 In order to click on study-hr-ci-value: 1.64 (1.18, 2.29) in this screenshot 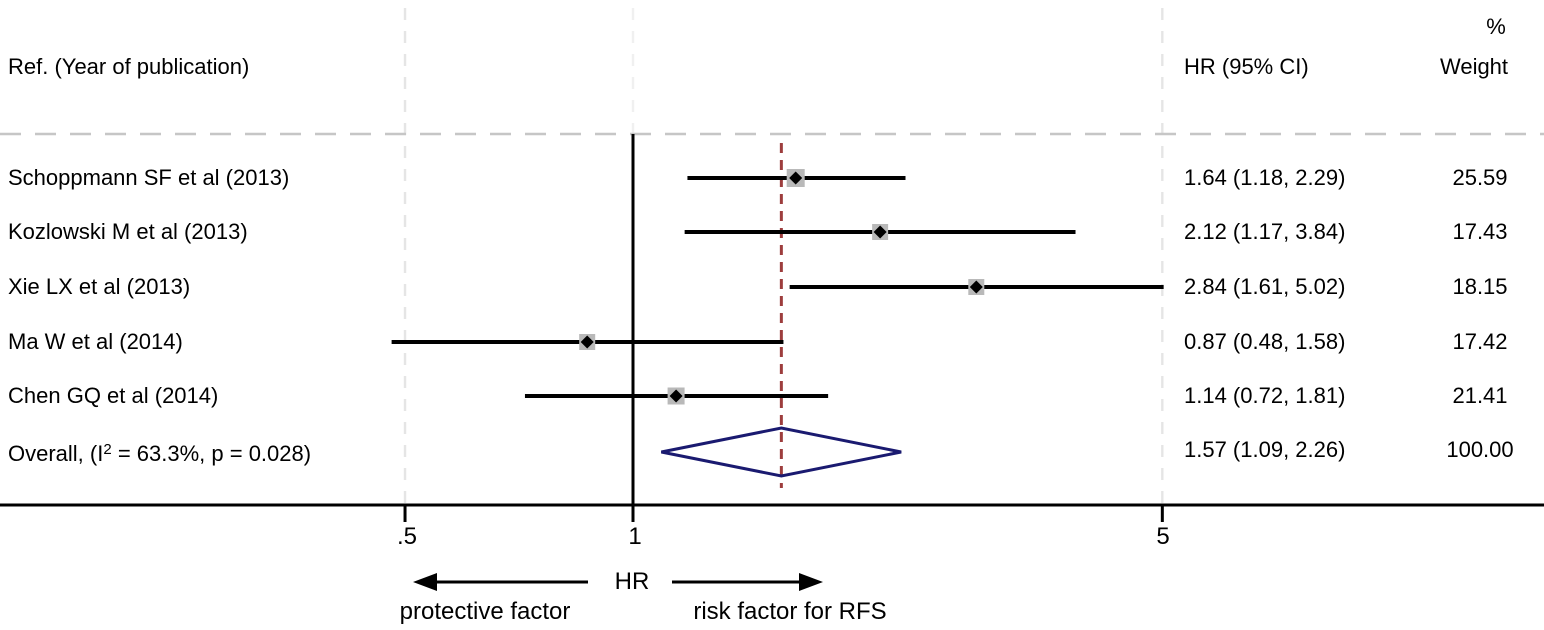, I will do `click(1265, 177)`.